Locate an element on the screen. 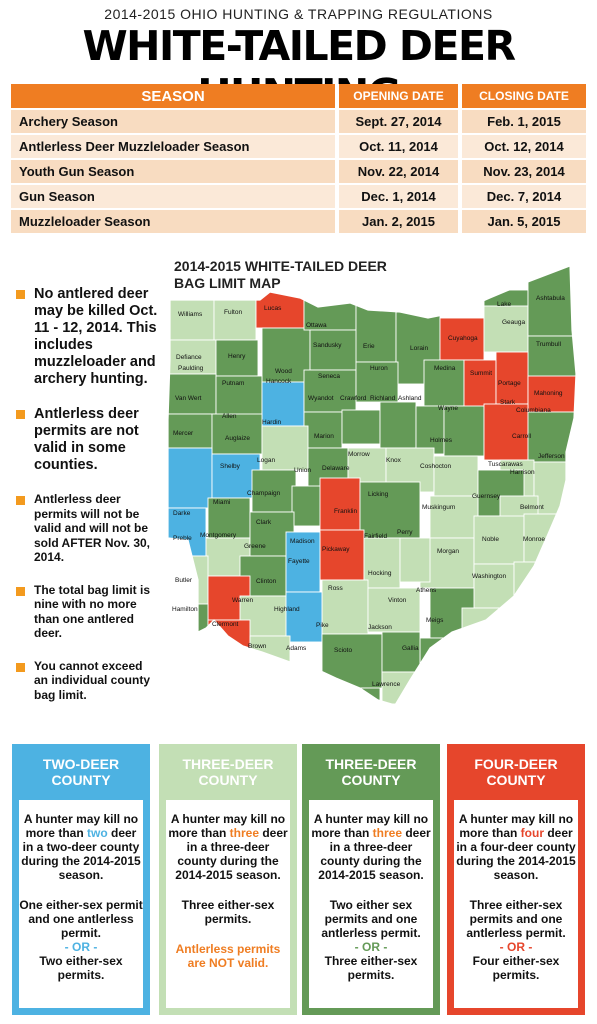  county-geauga is located at coordinates (506, 329).